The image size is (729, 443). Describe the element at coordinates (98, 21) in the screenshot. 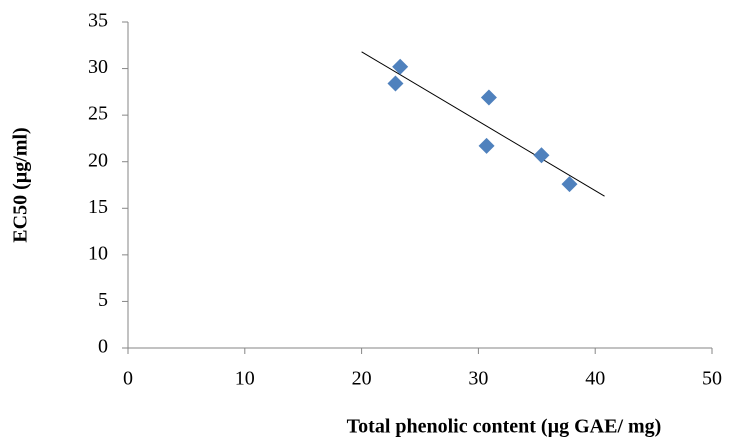

I see `y-tick-label: 35` at that location.